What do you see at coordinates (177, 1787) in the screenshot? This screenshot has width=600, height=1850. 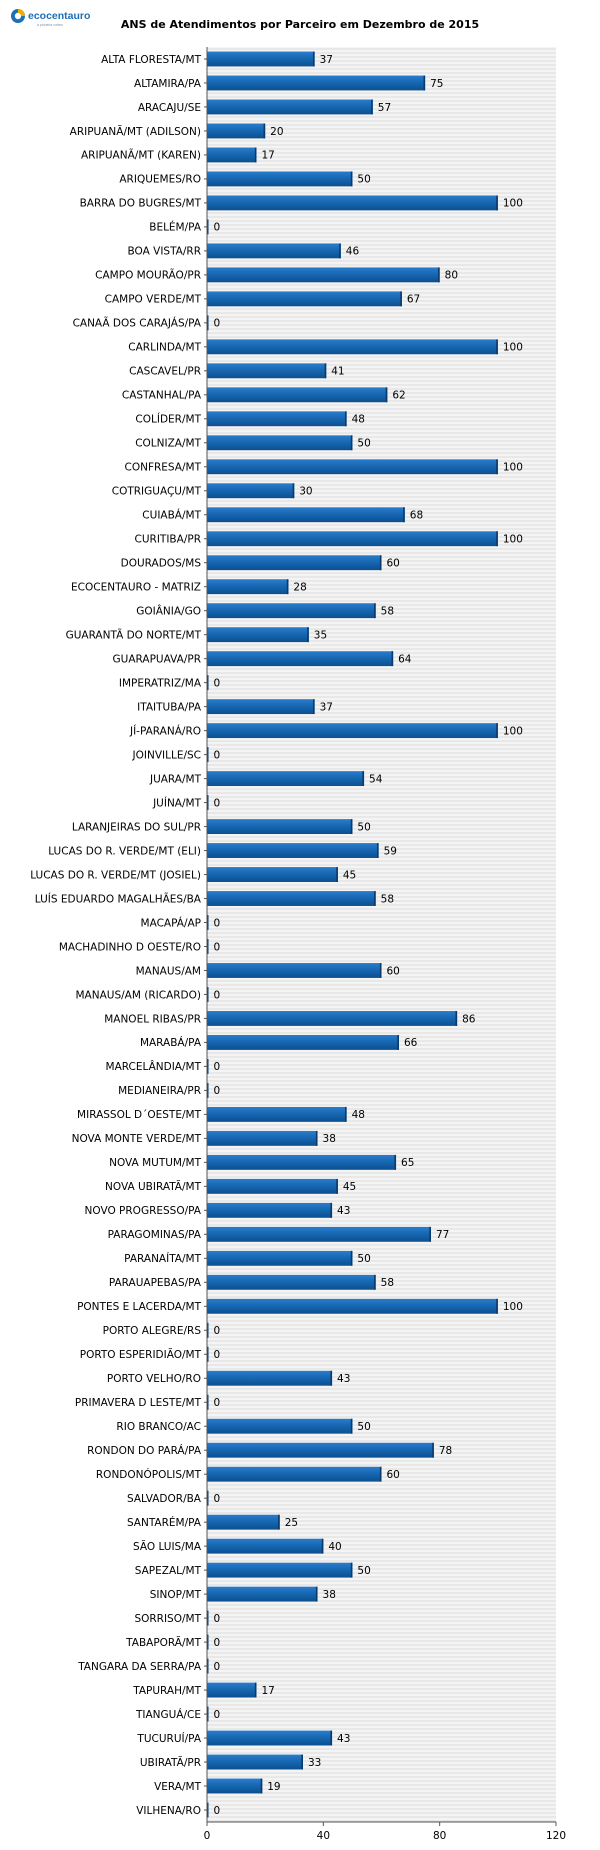 I see `category-label: VERA/MT` at bounding box center [177, 1787].